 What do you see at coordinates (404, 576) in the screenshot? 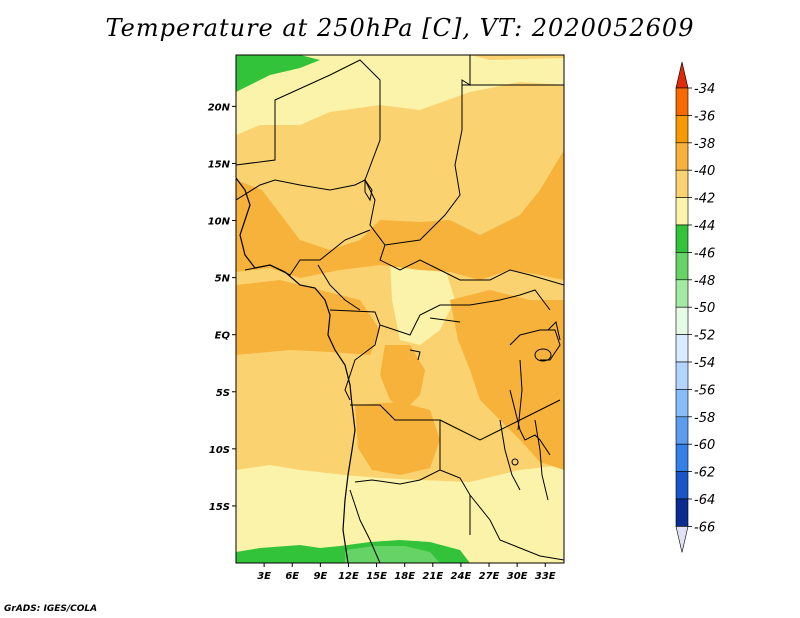
I see `lon-label: 18E` at bounding box center [404, 576].